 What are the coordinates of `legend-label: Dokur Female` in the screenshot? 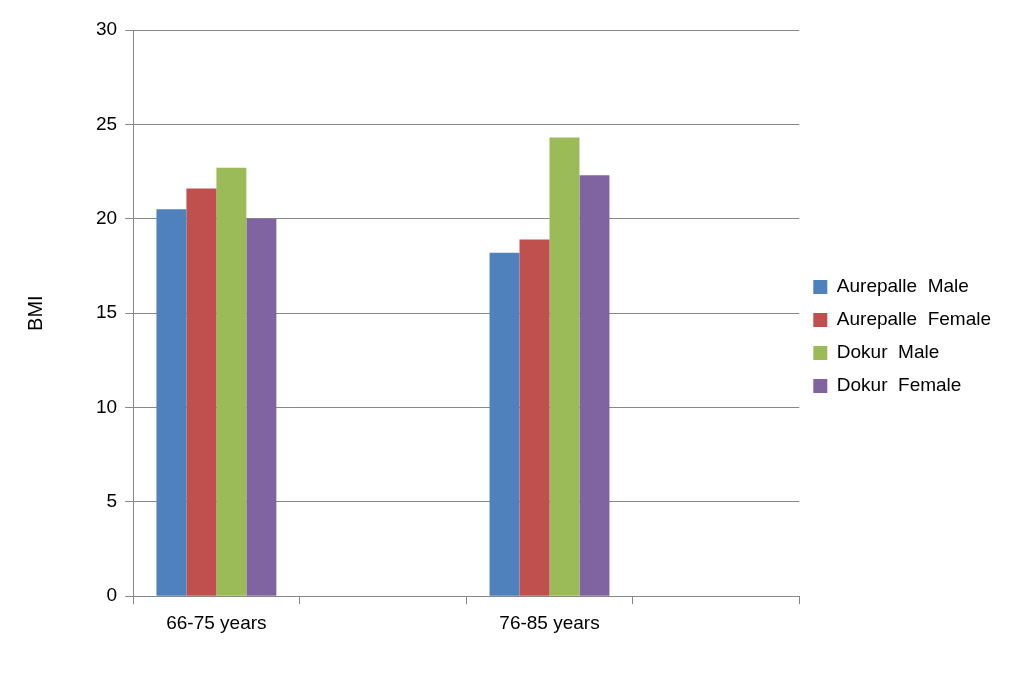 It's located at (899, 385).